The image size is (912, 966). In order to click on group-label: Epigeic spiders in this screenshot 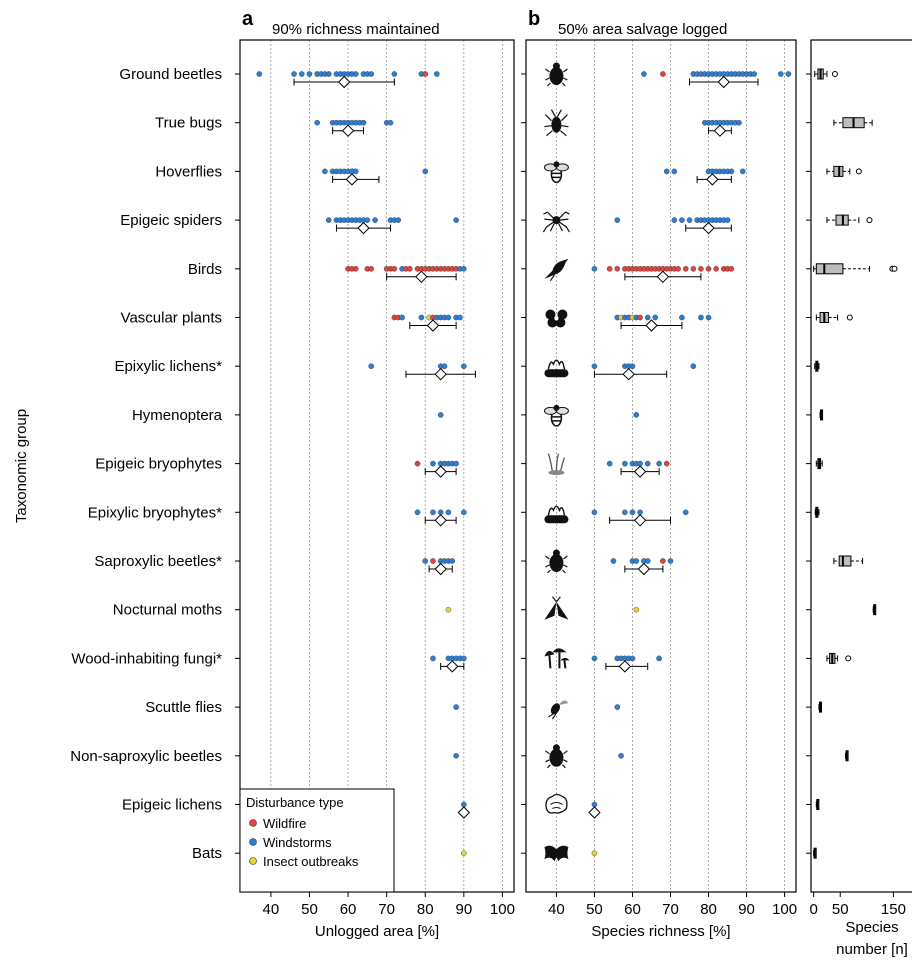, I will do `click(171, 220)`.